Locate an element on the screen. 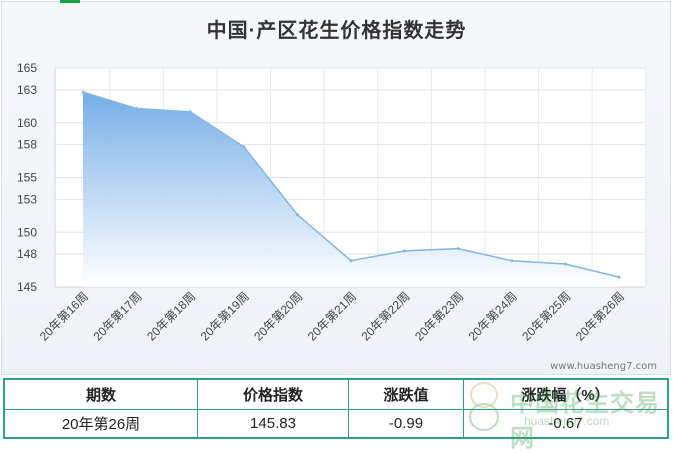 The height and width of the screenshot is (453, 673). accent-tab is located at coordinates (70, 1).